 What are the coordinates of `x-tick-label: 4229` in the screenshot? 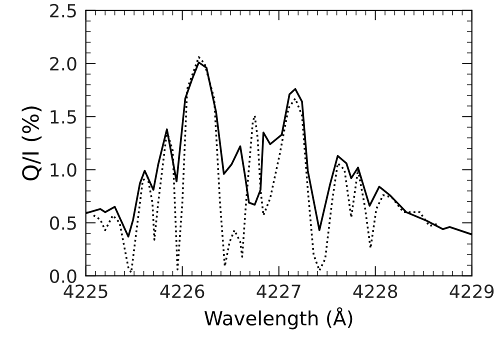 It's located at (472, 291).